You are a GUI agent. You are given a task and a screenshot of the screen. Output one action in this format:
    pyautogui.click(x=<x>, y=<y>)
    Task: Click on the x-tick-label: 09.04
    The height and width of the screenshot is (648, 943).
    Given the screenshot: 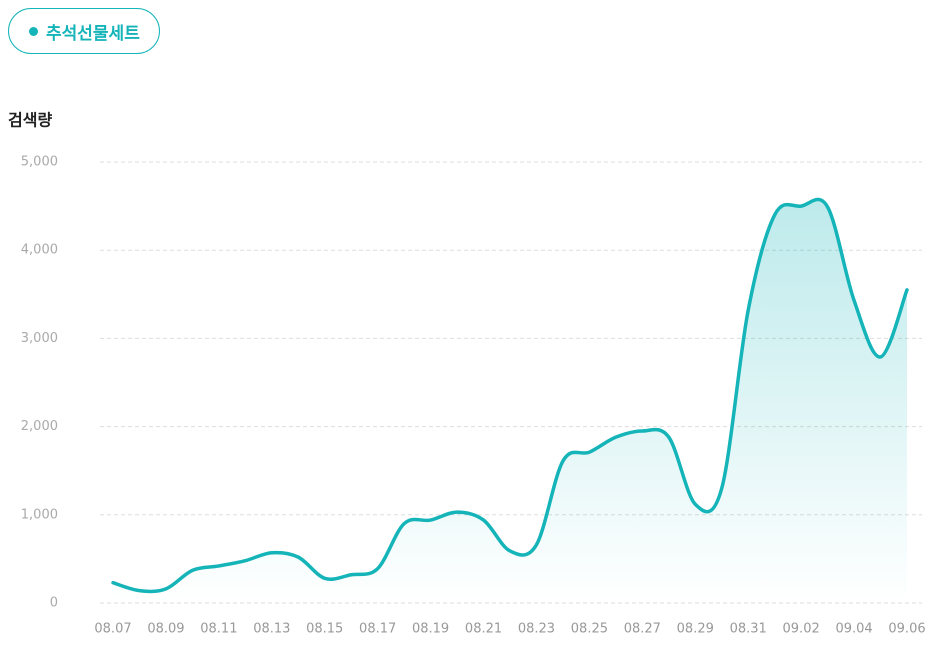 What is the action you would take?
    pyautogui.click(x=853, y=629)
    